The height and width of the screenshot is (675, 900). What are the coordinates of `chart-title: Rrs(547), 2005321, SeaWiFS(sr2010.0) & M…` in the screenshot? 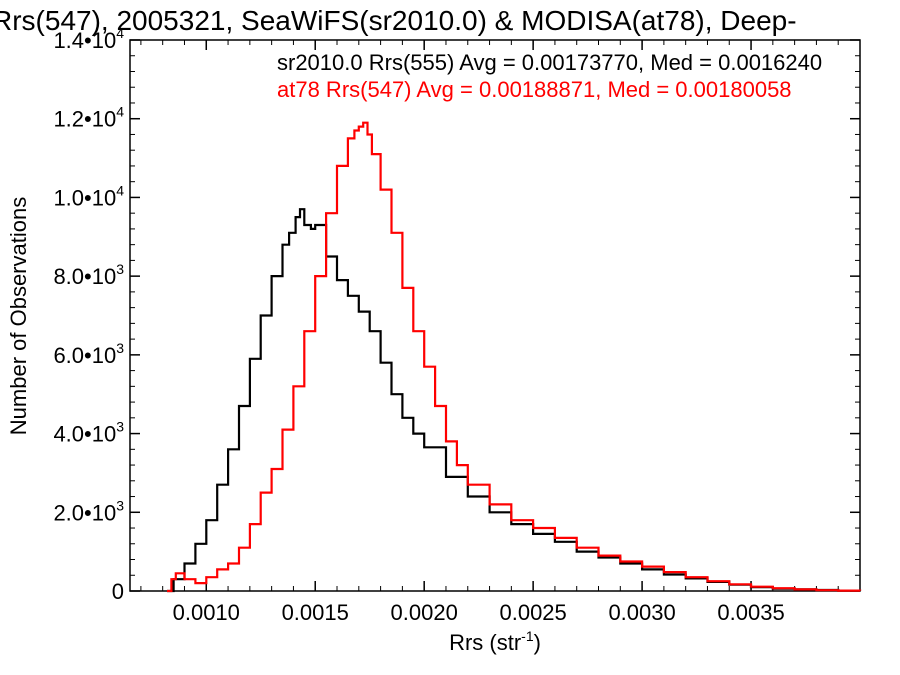 It's located at (398, 20).